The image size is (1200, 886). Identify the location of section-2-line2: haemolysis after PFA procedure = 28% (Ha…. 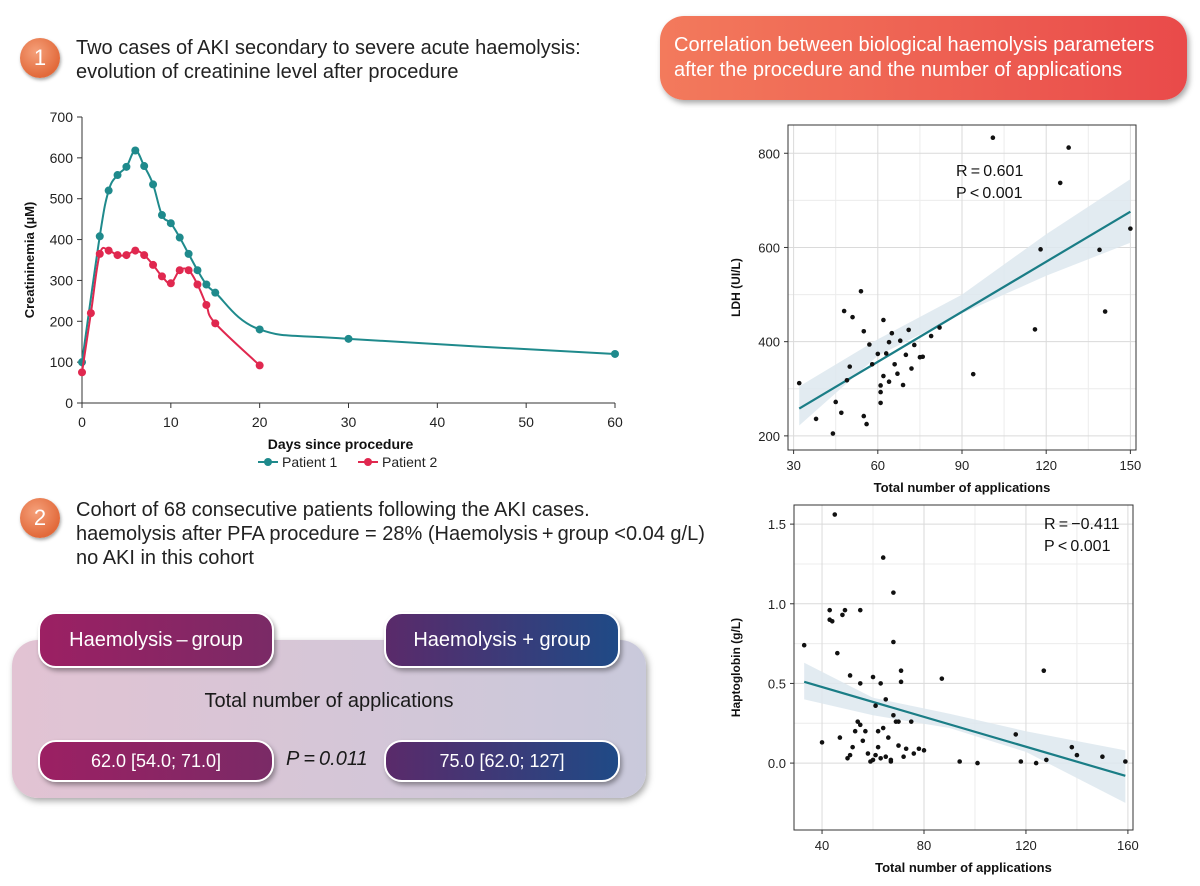
(390, 534).